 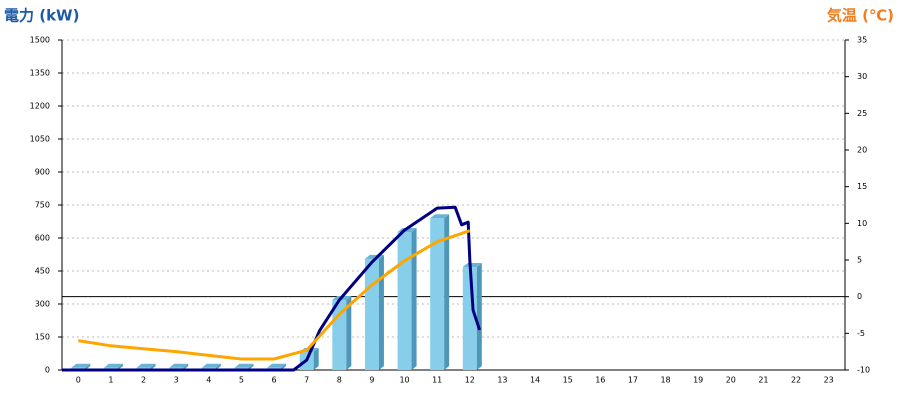 What do you see at coordinates (404, 380) in the screenshot?
I see `x-tick-label: 10` at bounding box center [404, 380].